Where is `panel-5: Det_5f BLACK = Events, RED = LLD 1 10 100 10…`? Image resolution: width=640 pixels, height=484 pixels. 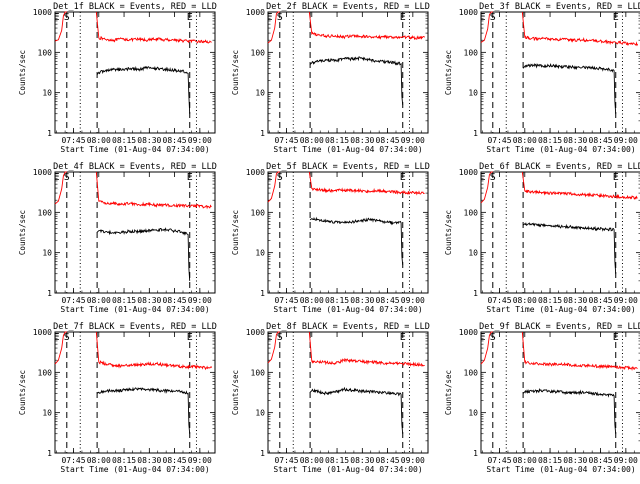 panel-5: Det_5f BLACK = Events, RED = LLD 1 10 100 10… is located at coordinates (330, 238).